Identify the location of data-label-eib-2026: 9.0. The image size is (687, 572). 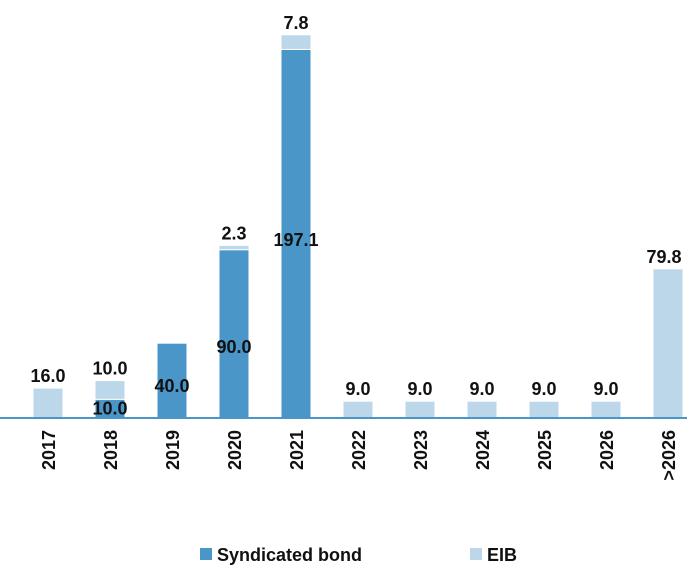
(605, 389).